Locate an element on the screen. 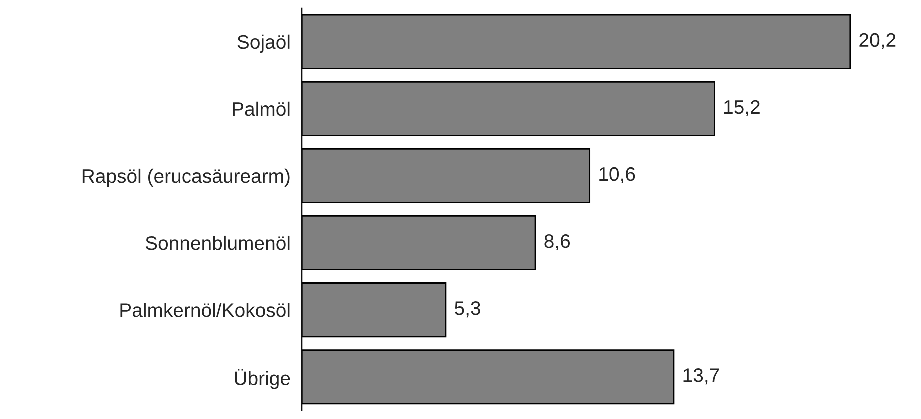 The image size is (921, 419). y-tick-label: Sojaöl is located at coordinates (264, 43).